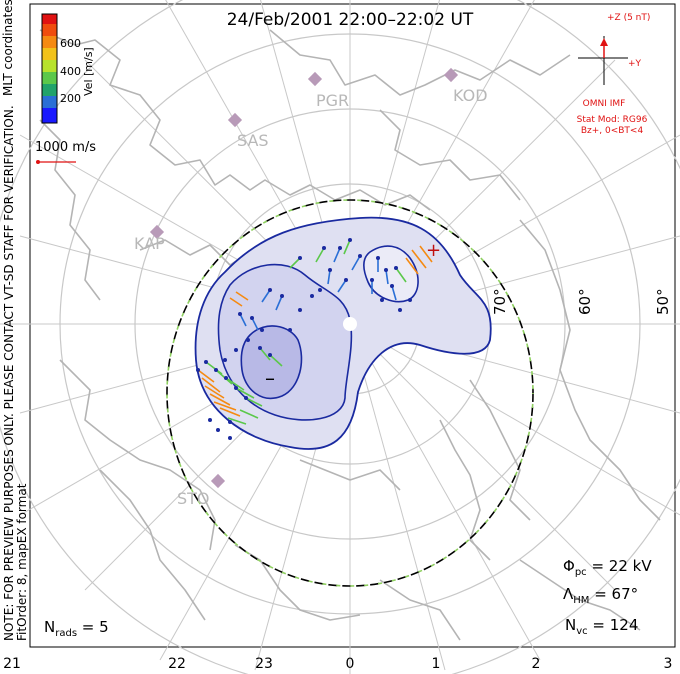 Image resolution: width=680 pixels, height=674 pixels. What do you see at coordinates (70, 43) in the screenshot?
I see `colorbar-tick-600: 600` at bounding box center [70, 43].